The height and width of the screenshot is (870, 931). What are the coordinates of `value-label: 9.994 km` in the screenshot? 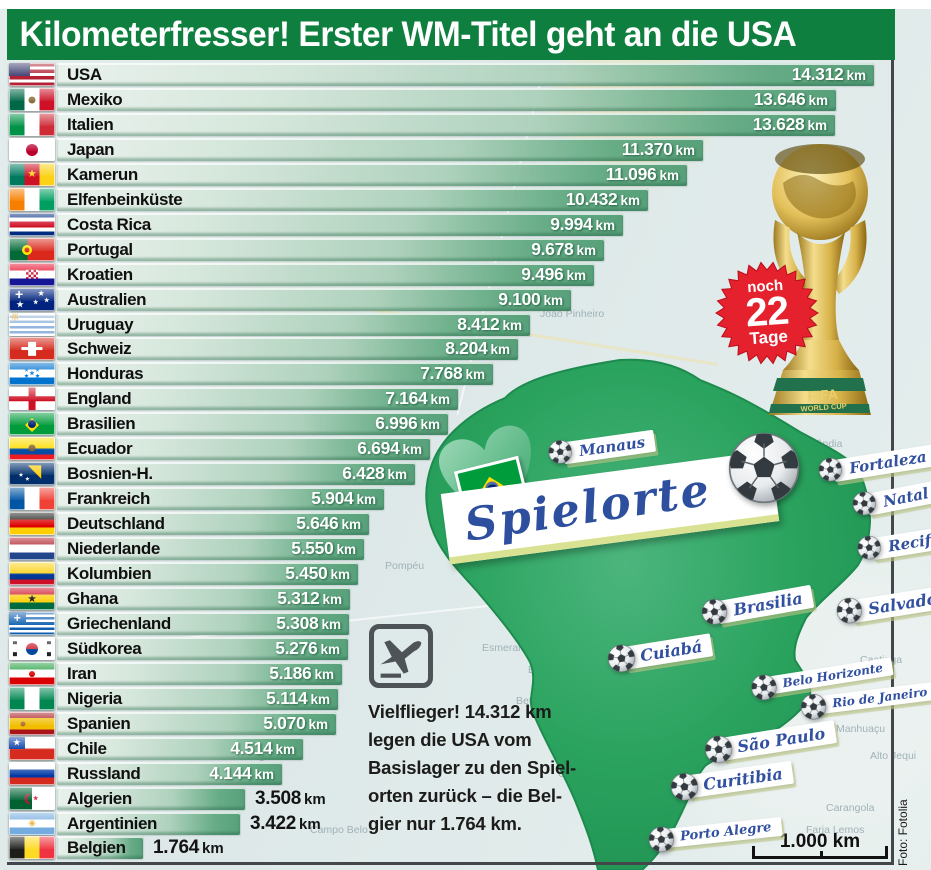 It's located at (582, 224).